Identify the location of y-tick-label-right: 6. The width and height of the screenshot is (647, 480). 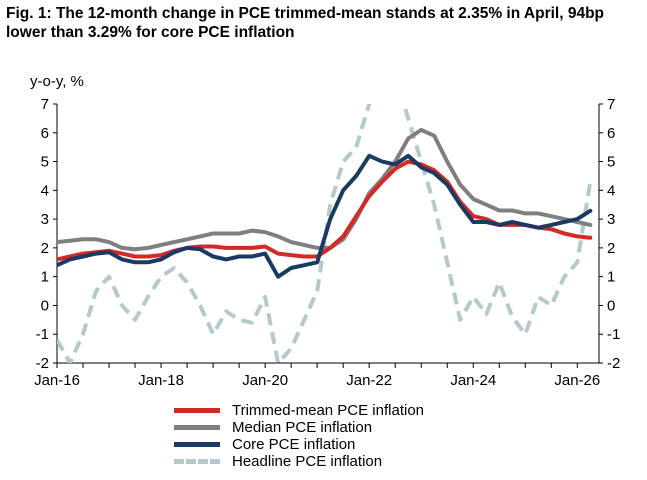
(611, 133).